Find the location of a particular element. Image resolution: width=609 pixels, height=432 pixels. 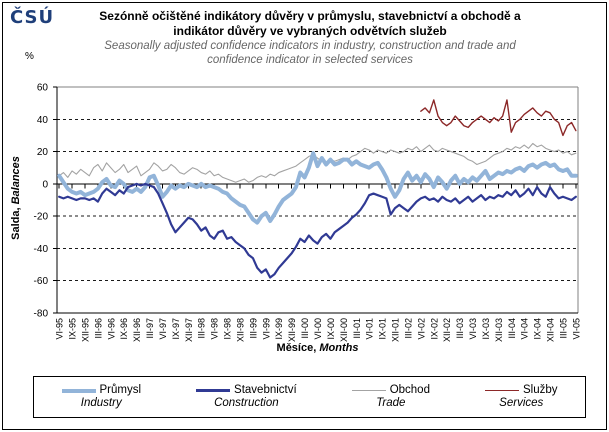

x-tick-label: IX-99 is located at coordinates (279, 329).